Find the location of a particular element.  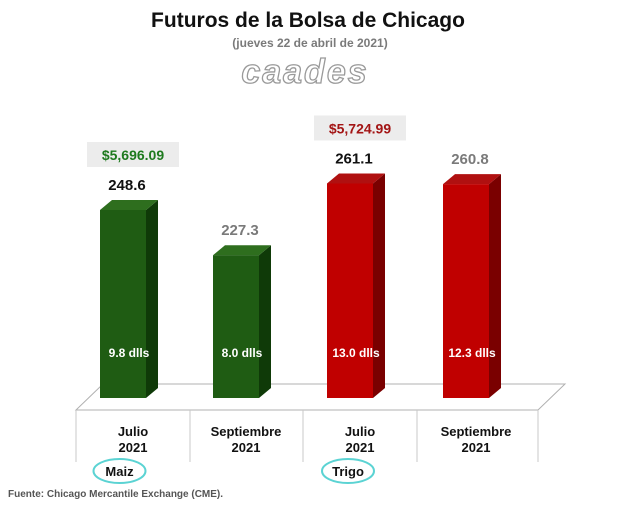

bar-change-label: 12.3 dlls is located at coordinates (472, 353).